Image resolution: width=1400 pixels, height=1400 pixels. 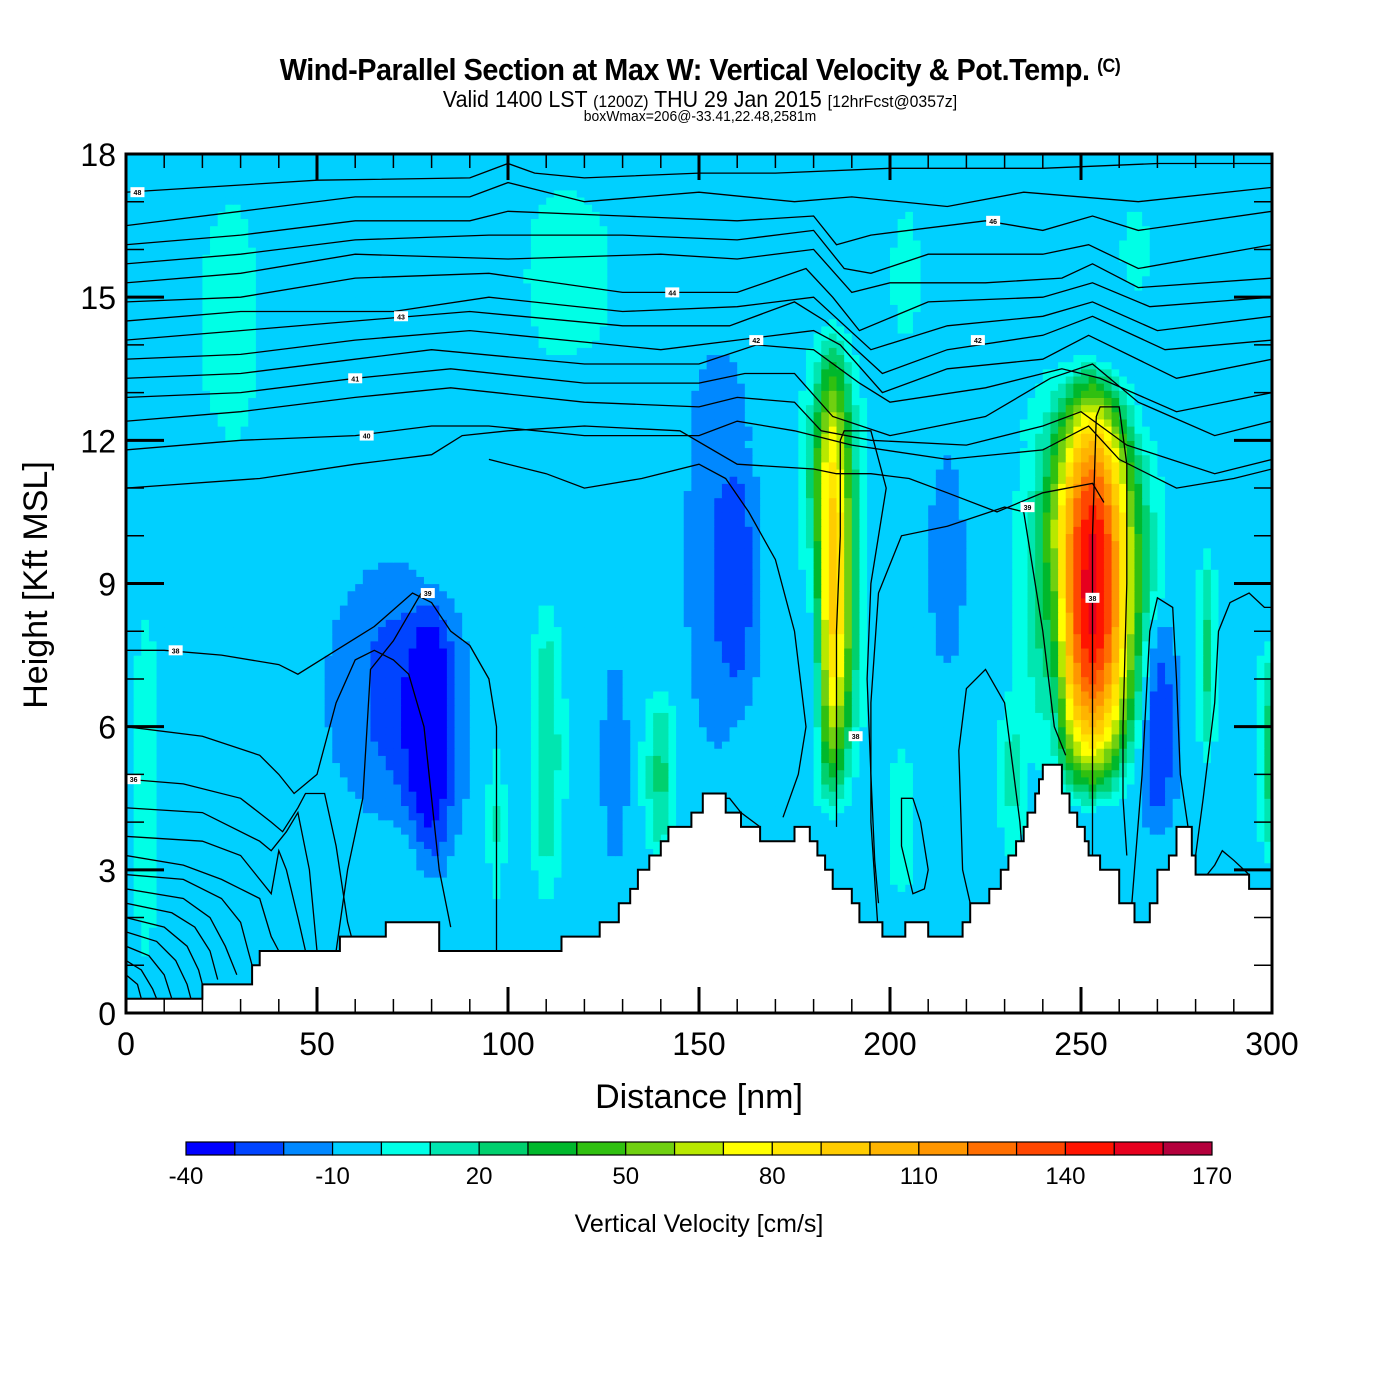 I want to click on copyright-mark: (C), so click(x=1109, y=66).